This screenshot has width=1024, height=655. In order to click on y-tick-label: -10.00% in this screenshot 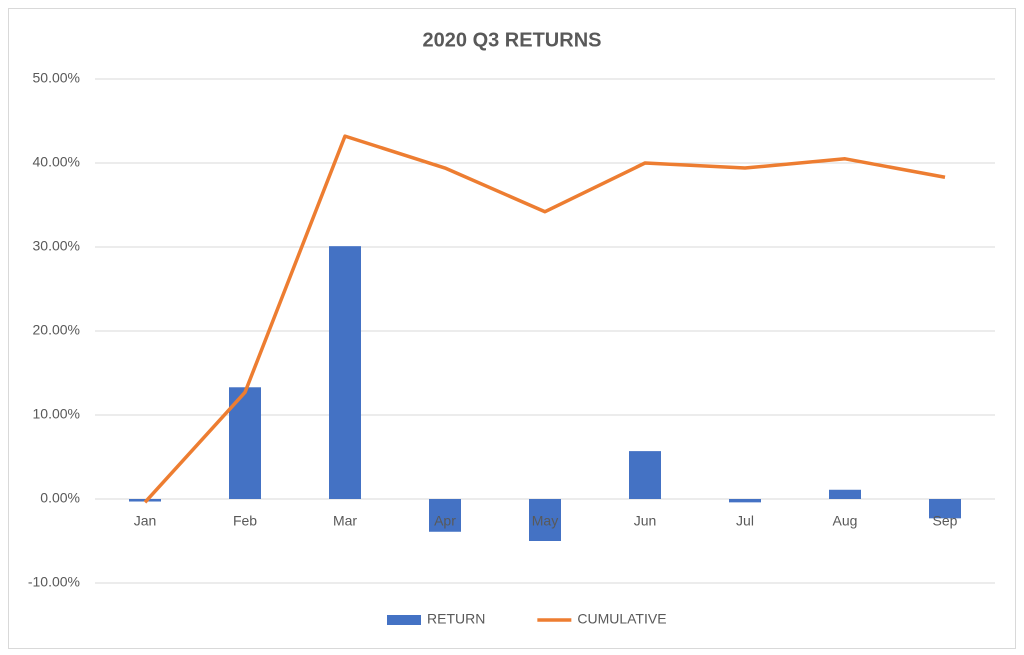, I will do `click(54, 582)`.